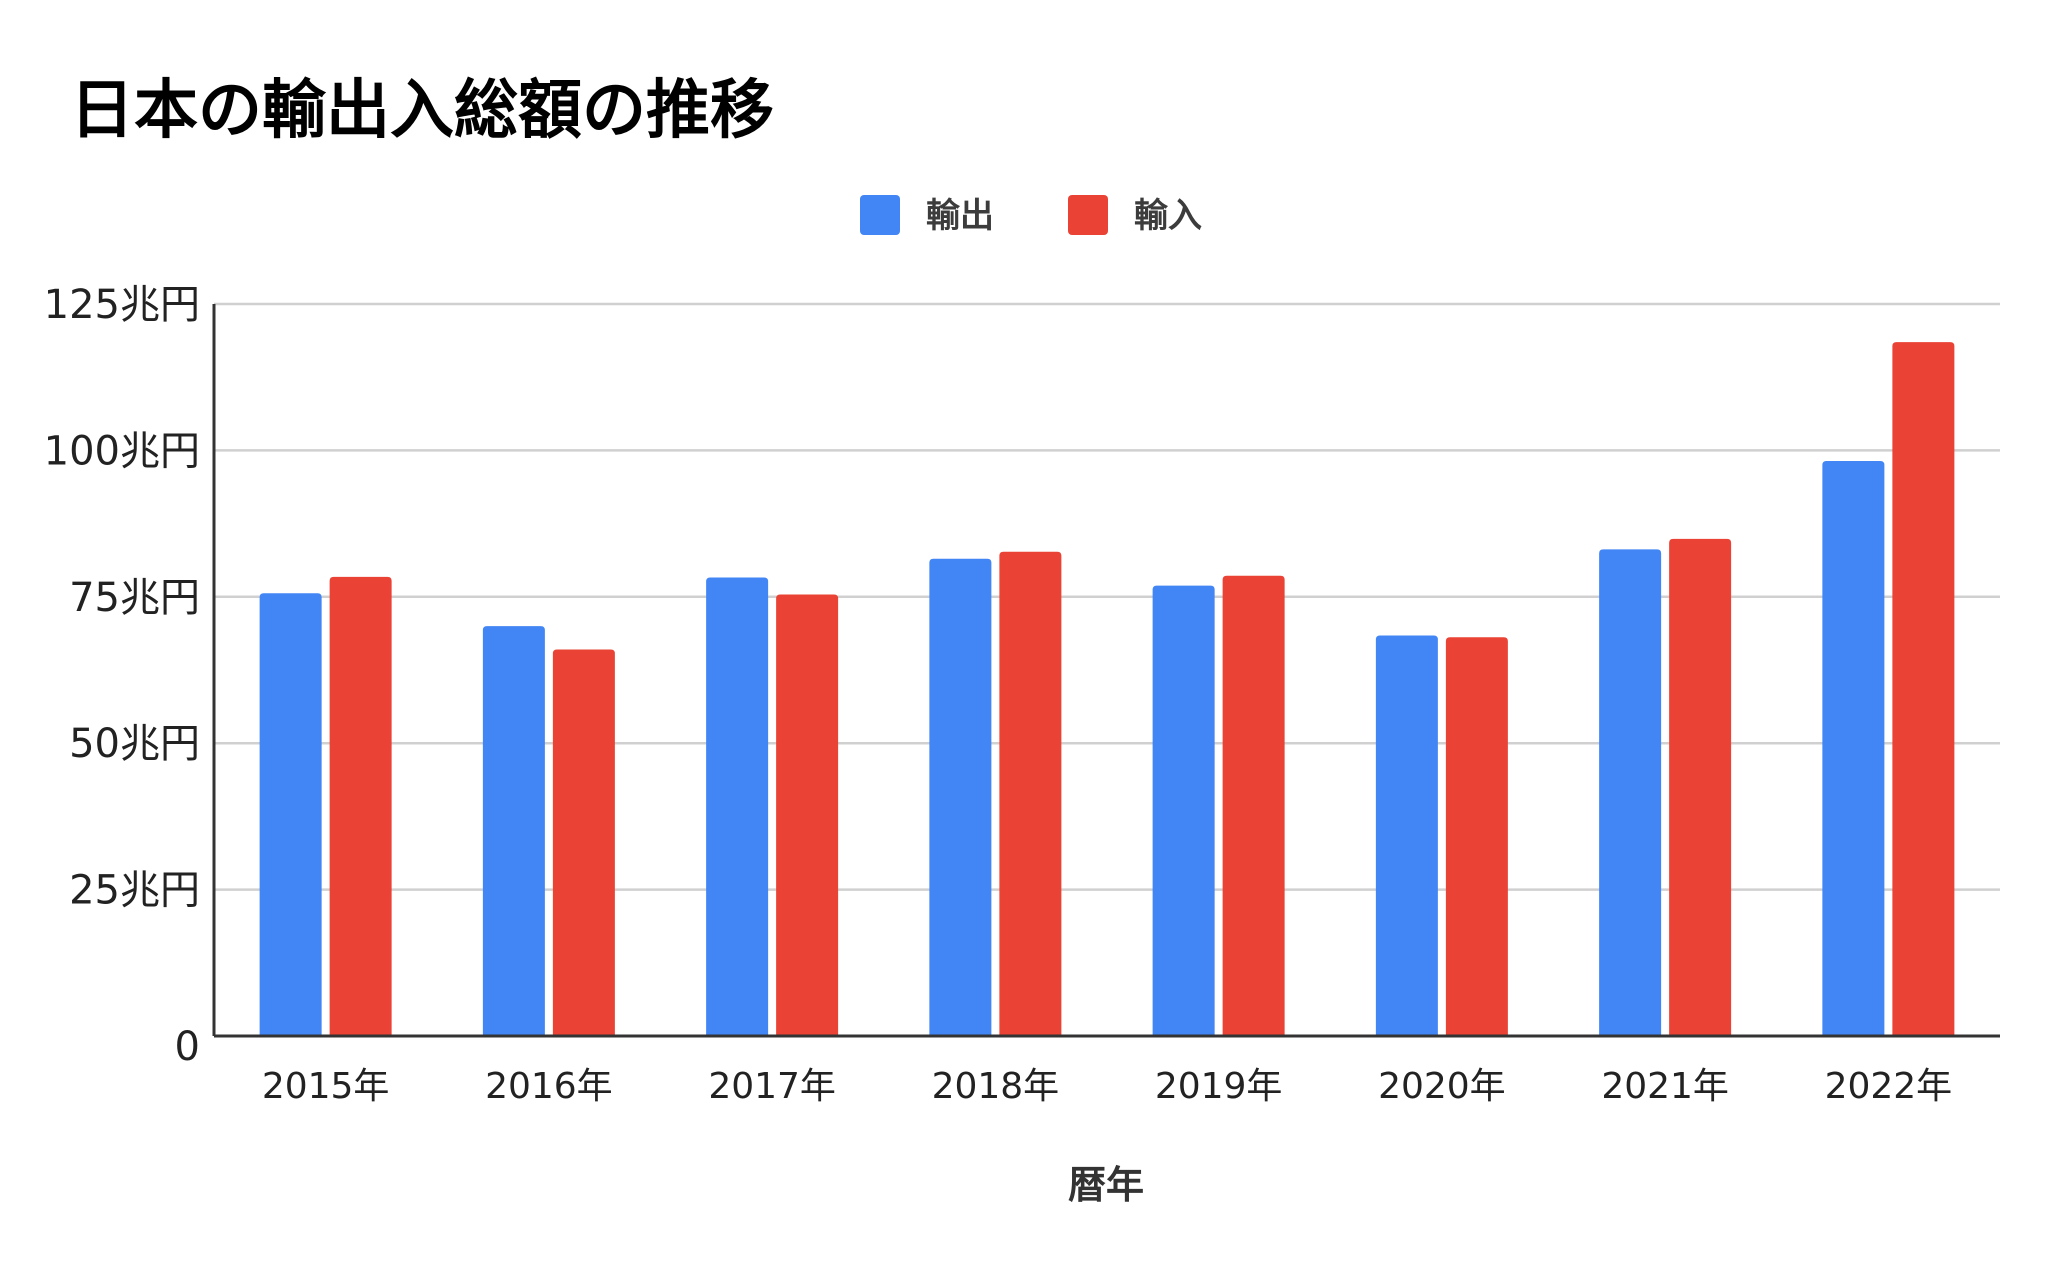 This screenshot has height=1270, width=2048. What do you see at coordinates (1031, 215) in the screenshot?
I see `legend: 輸出 輸入` at bounding box center [1031, 215].